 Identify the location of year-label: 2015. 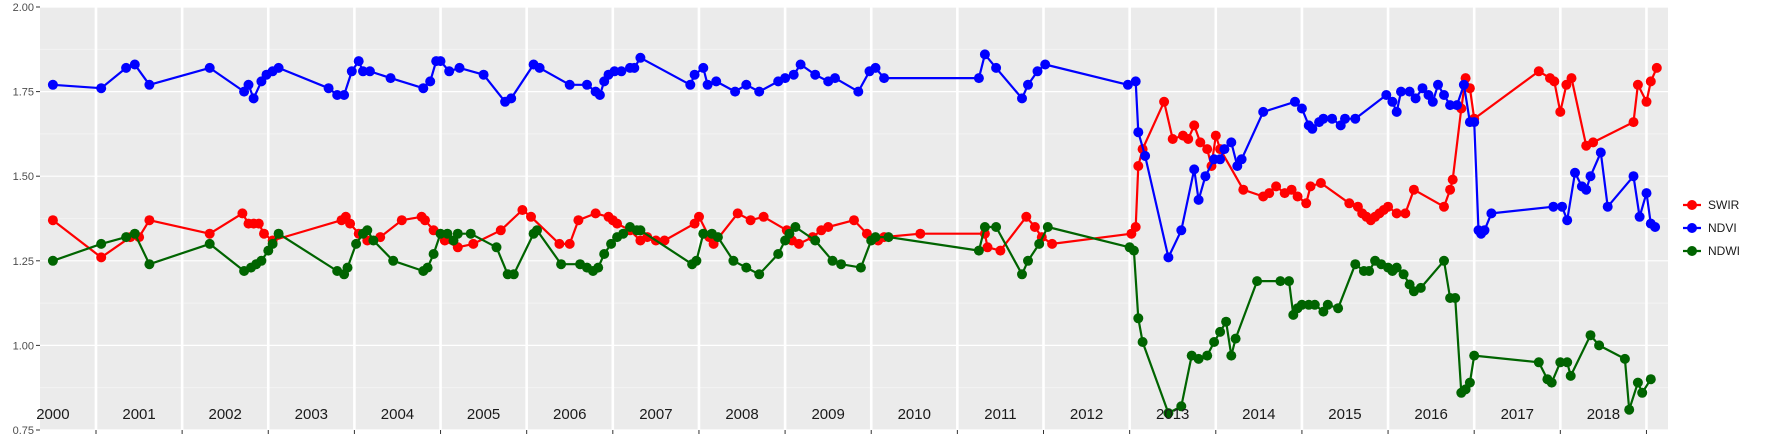
(1344, 414).